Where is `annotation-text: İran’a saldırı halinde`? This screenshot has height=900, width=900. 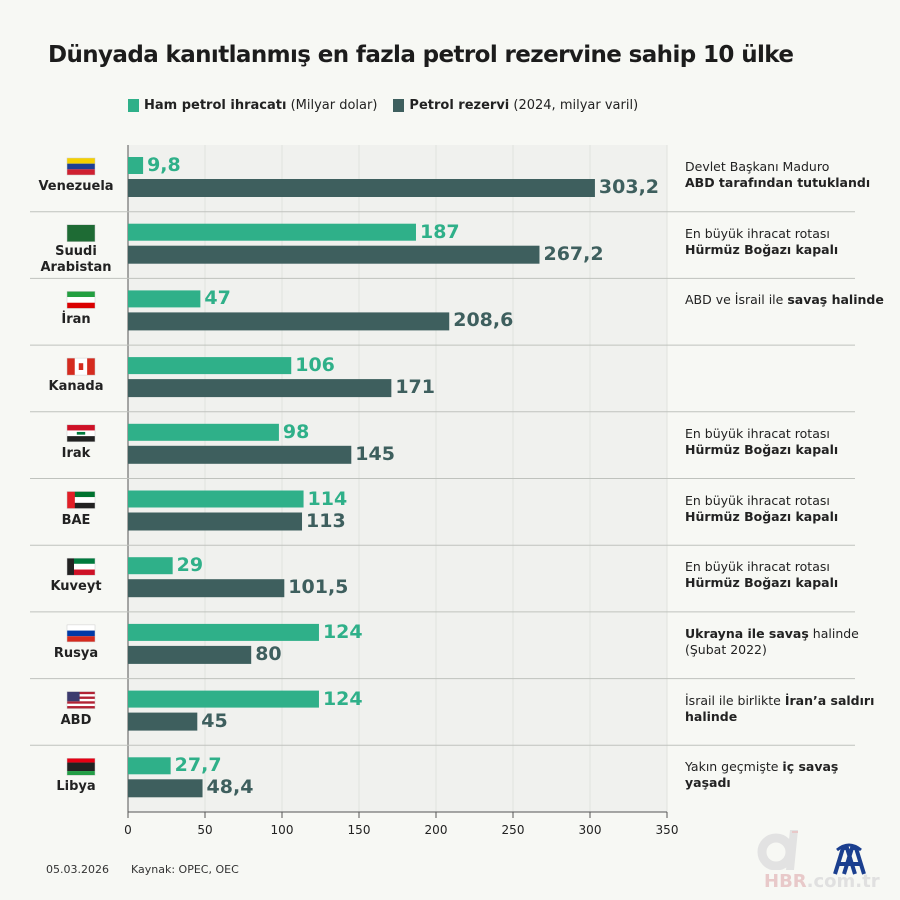 annotation-text: İran’a saldırı halinde is located at coordinates (780, 708).